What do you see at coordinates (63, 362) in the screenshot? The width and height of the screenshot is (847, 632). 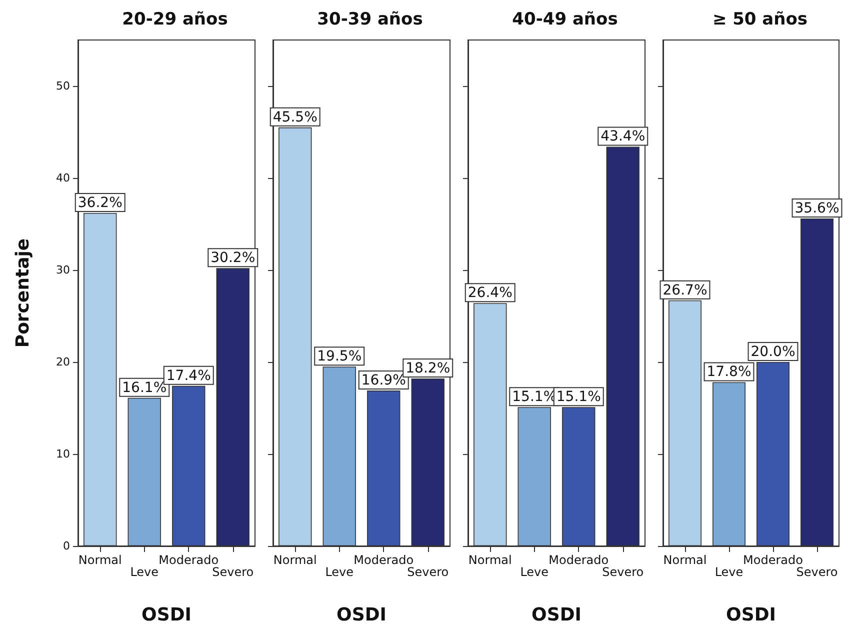 I see `y-tick-label: 20` at bounding box center [63, 362].